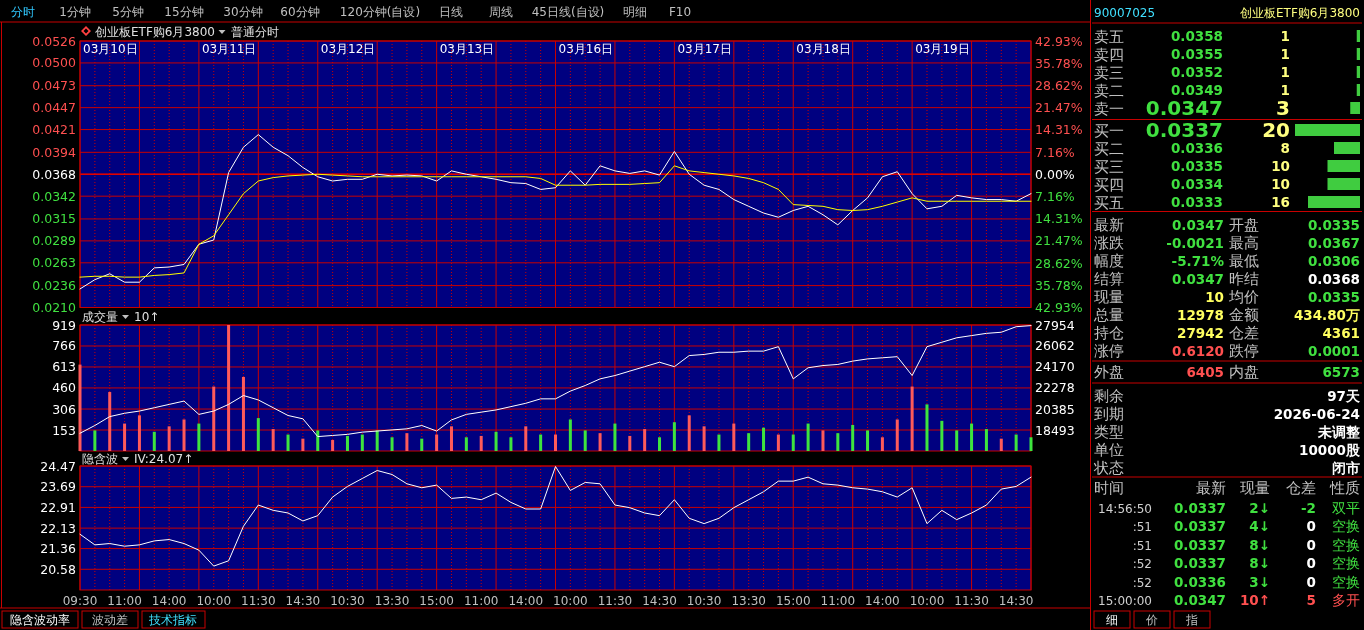 This screenshot has height=630, width=1364. I want to click on y-tick-label: 0.0315, so click(54, 219).